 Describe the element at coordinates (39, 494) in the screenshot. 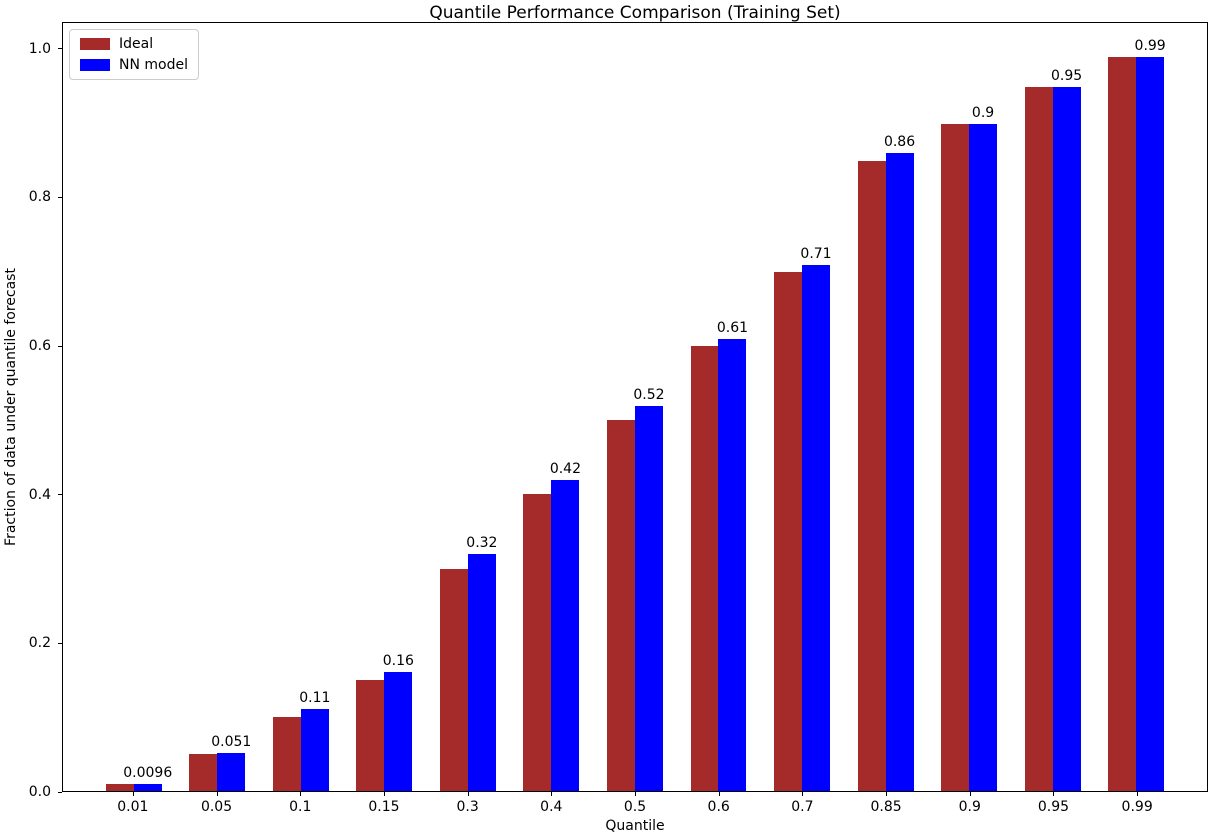

I see `y-tick-label: 0.4` at that location.